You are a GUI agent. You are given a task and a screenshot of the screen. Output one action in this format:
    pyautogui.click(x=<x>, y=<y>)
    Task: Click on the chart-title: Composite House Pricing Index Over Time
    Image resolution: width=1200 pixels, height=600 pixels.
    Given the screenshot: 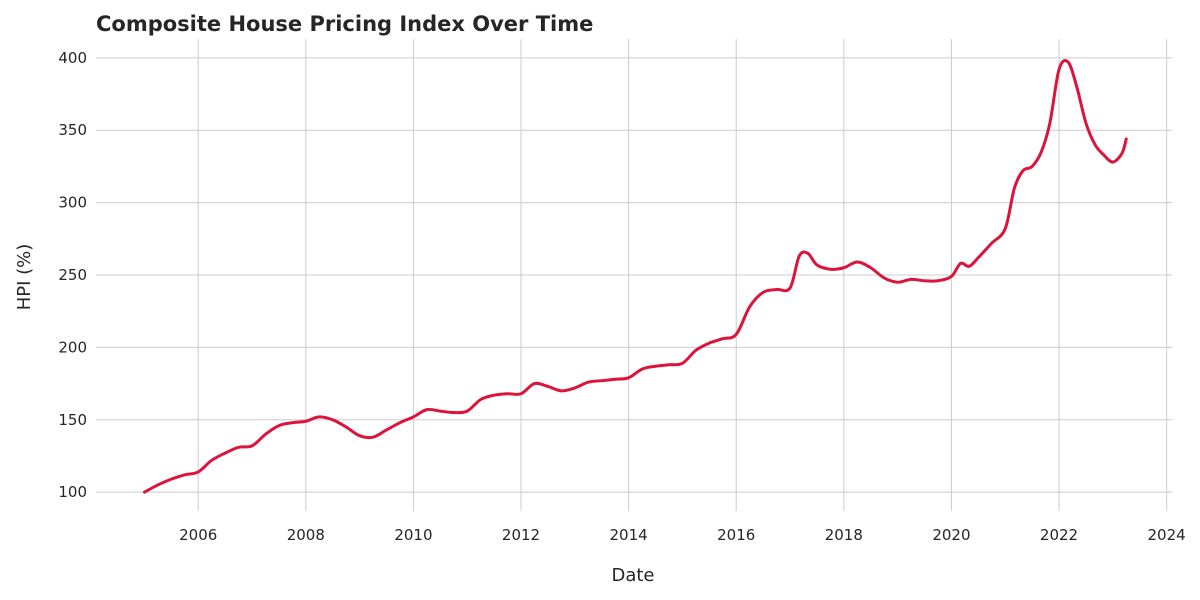 What is the action you would take?
    pyautogui.click(x=344, y=24)
    